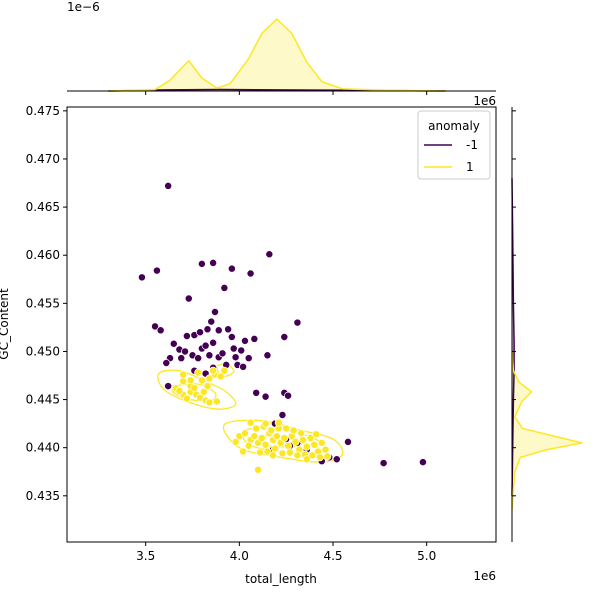  I want to click on y-tick-label: 0.455, so click(43, 303).